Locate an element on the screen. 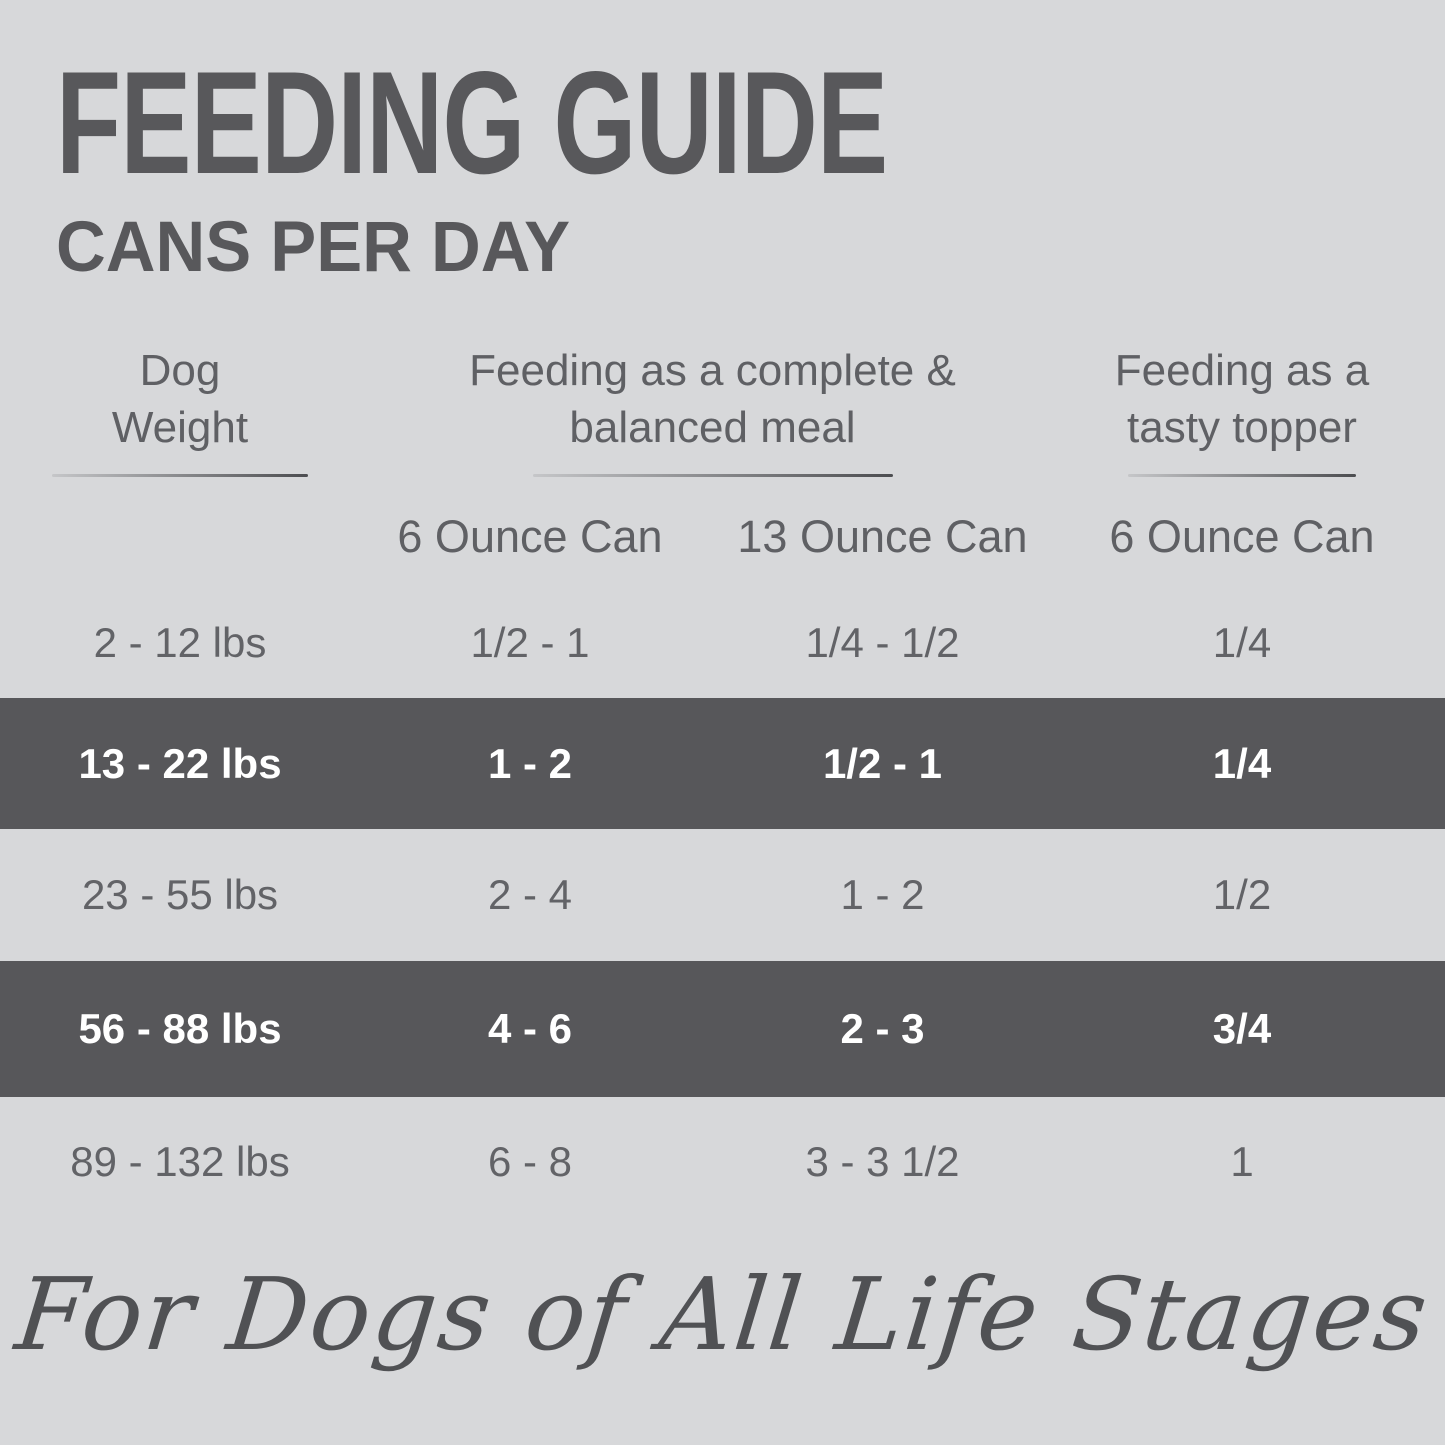 This screenshot has width=1445, height=1445. complete-13oz-cell: 1 - 2 is located at coordinates (882, 894).